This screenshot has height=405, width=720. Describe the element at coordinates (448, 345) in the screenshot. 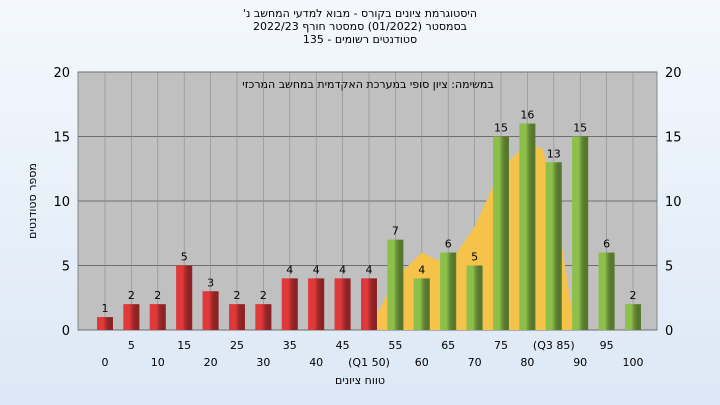

I see `x-tick-label: 65` at that location.